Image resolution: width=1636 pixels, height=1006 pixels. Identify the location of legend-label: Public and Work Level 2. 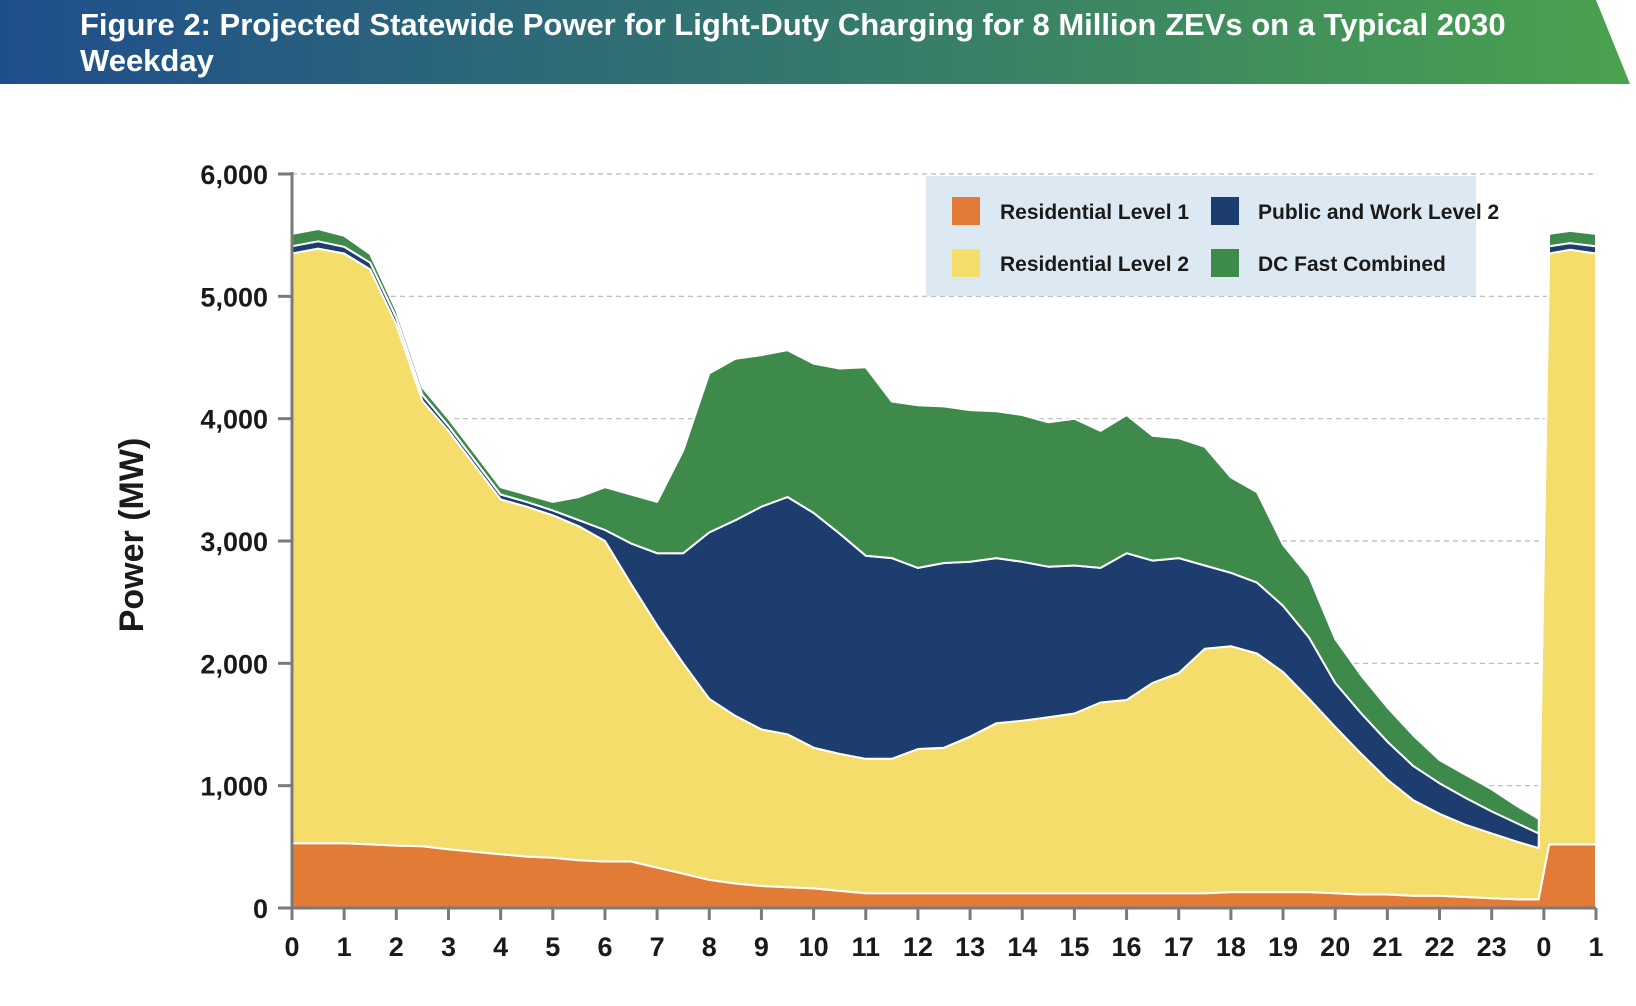
(1378, 212).